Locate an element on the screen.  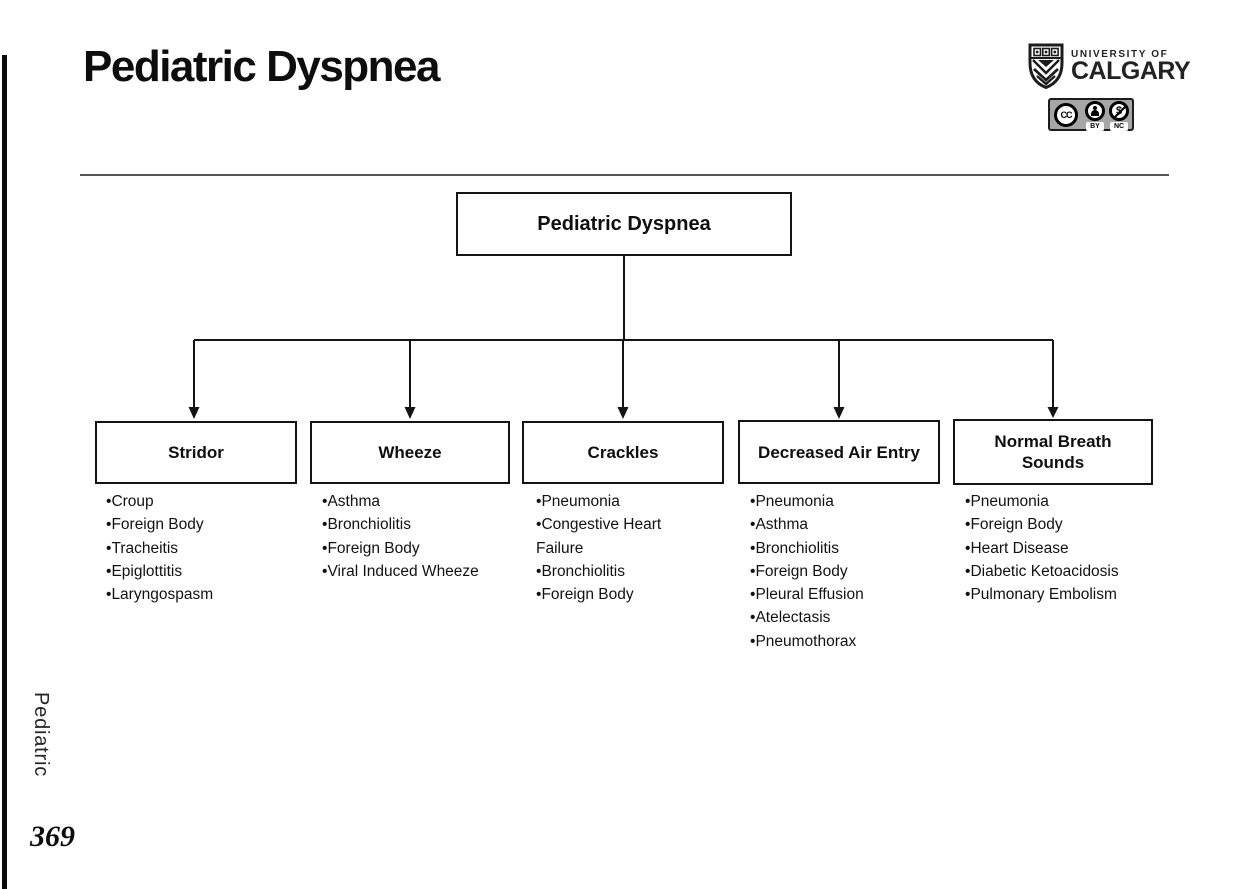
cc-icon: CC is located at coordinates (1066, 115).